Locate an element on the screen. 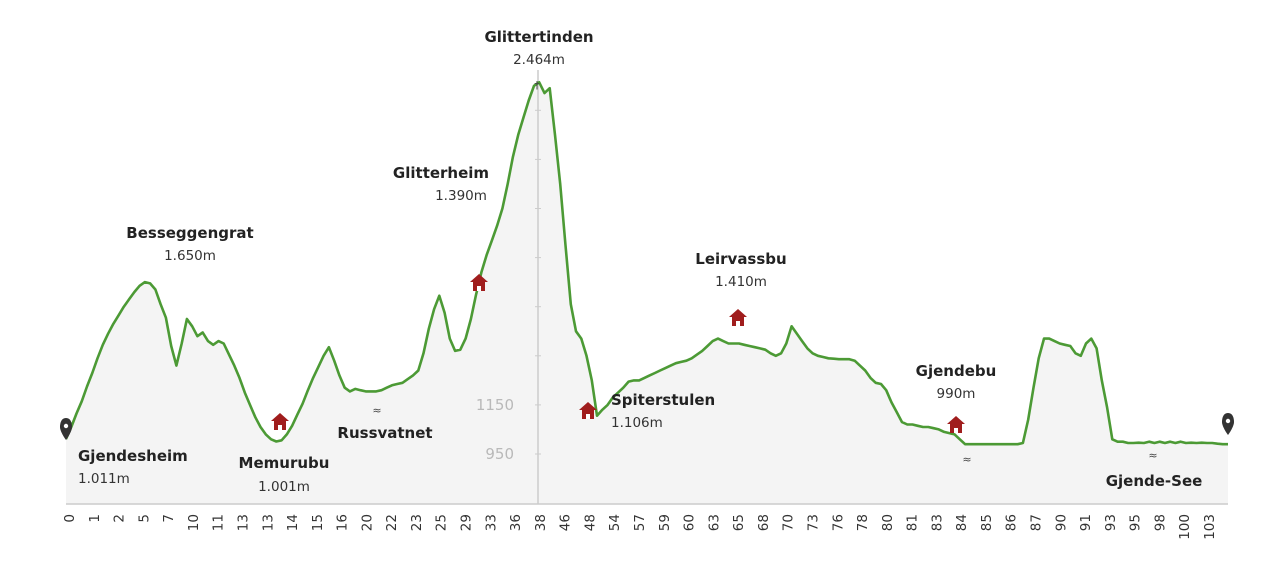 The image size is (1280, 572). x-tick-label: 38 is located at coordinates (541, 522).